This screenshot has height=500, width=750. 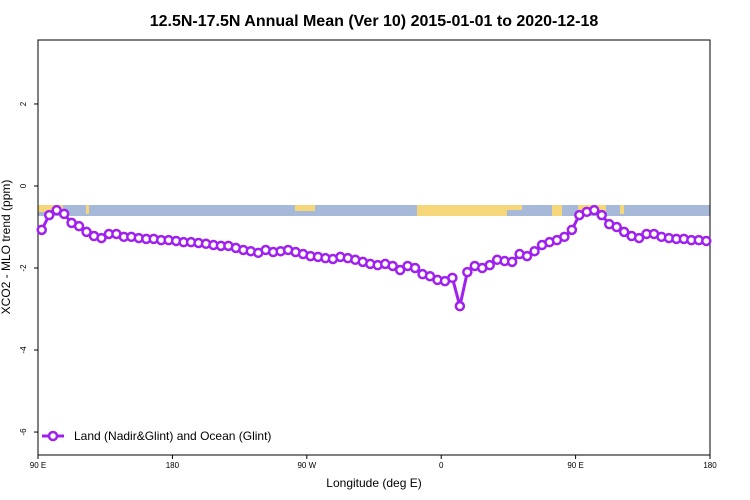 What do you see at coordinates (23, 432) in the screenshot?
I see `y-tick-label: -6` at bounding box center [23, 432].